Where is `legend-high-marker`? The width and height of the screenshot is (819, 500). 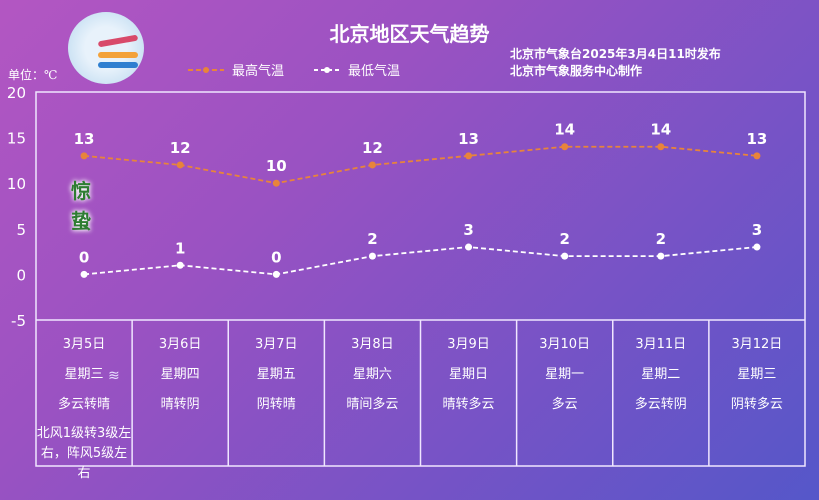 legend-high-marker is located at coordinates (206, 69).